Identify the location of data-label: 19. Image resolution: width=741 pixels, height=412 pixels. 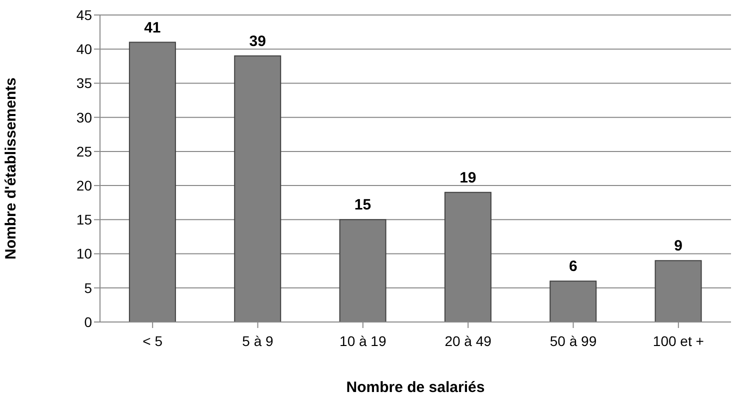
(468, 177).